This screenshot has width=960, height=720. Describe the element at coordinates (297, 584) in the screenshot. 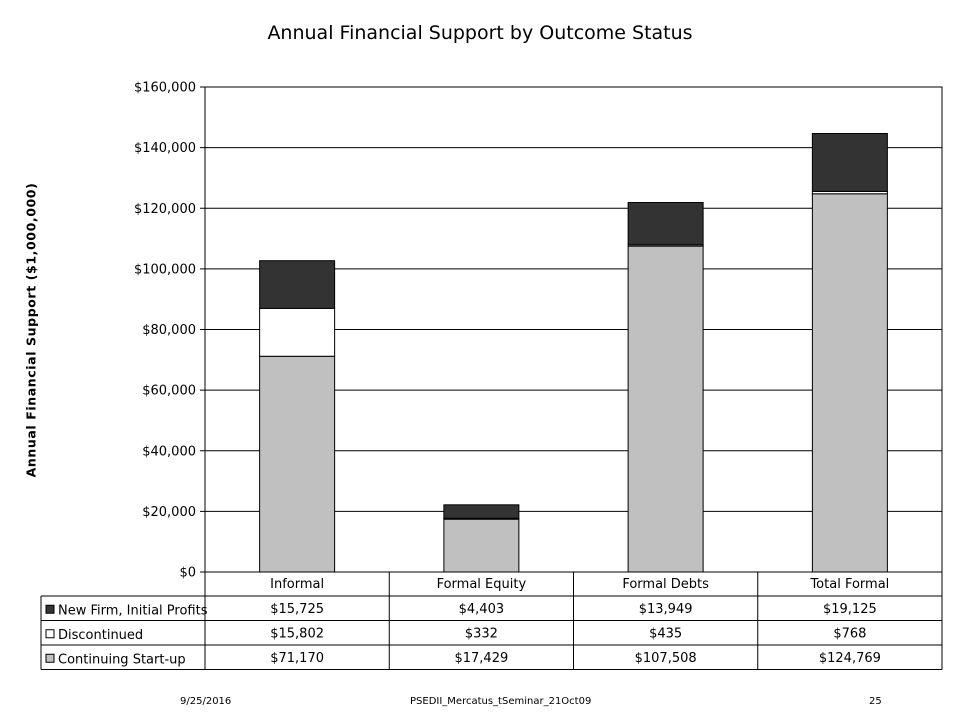

I see `category-label: Informal` at that location.